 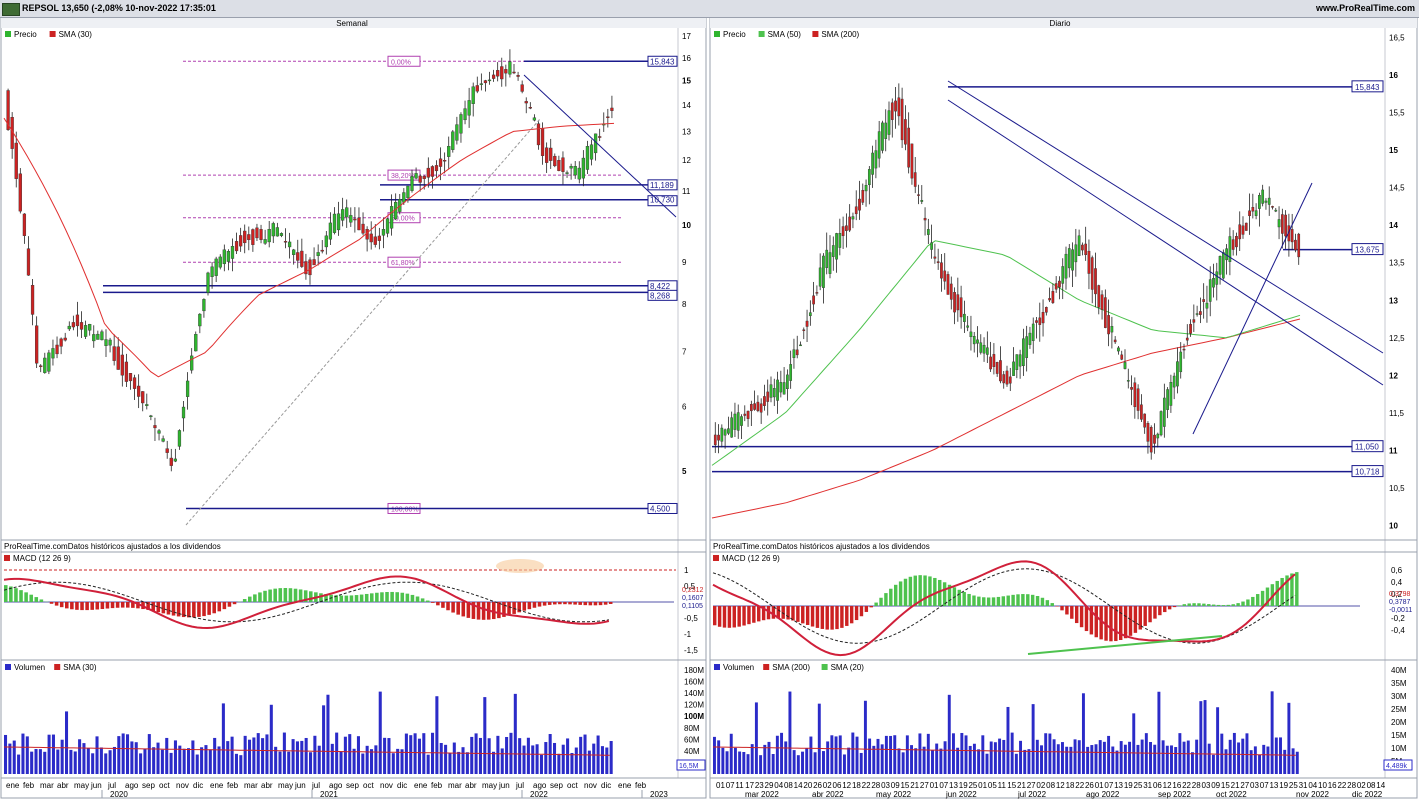 I want to click on month-tick: ago, so click(x=540, y=785).